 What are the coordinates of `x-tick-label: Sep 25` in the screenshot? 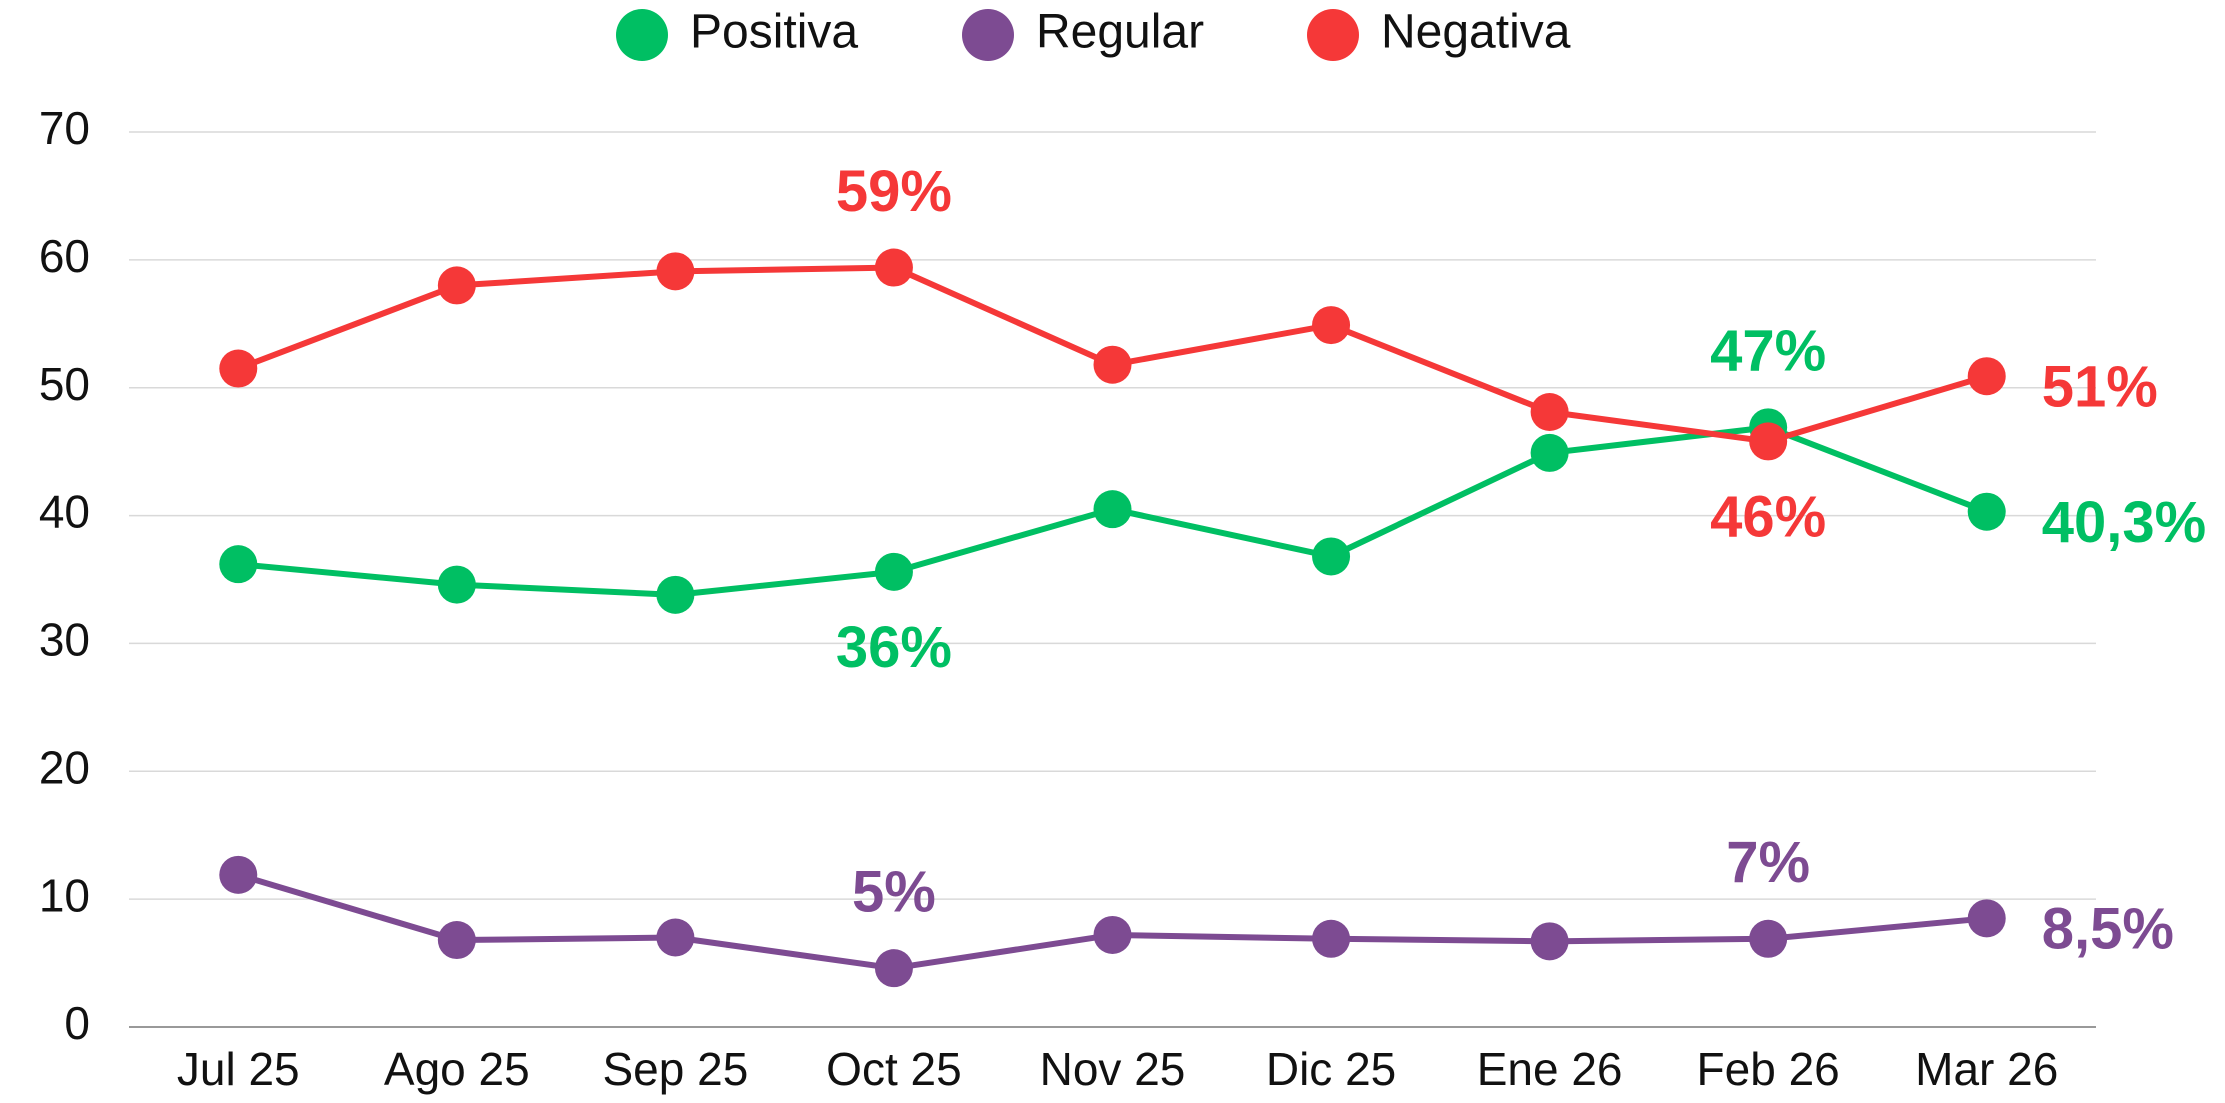 It's located at (675, 1069).